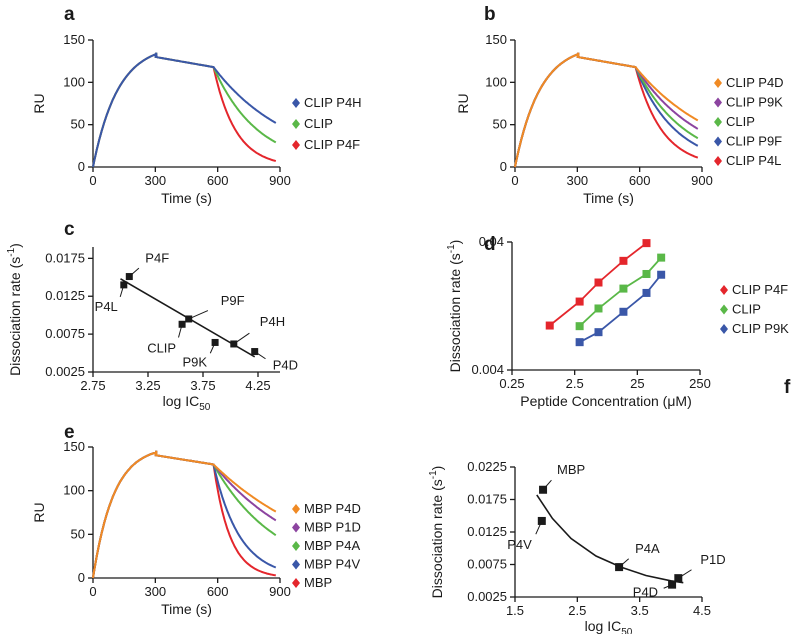 The image size is (800, 634). Describe the element at coordinates (754, 309) in the screenshot. I see `legend: CLIP P4F CLIP CLIP P9K` at that location.